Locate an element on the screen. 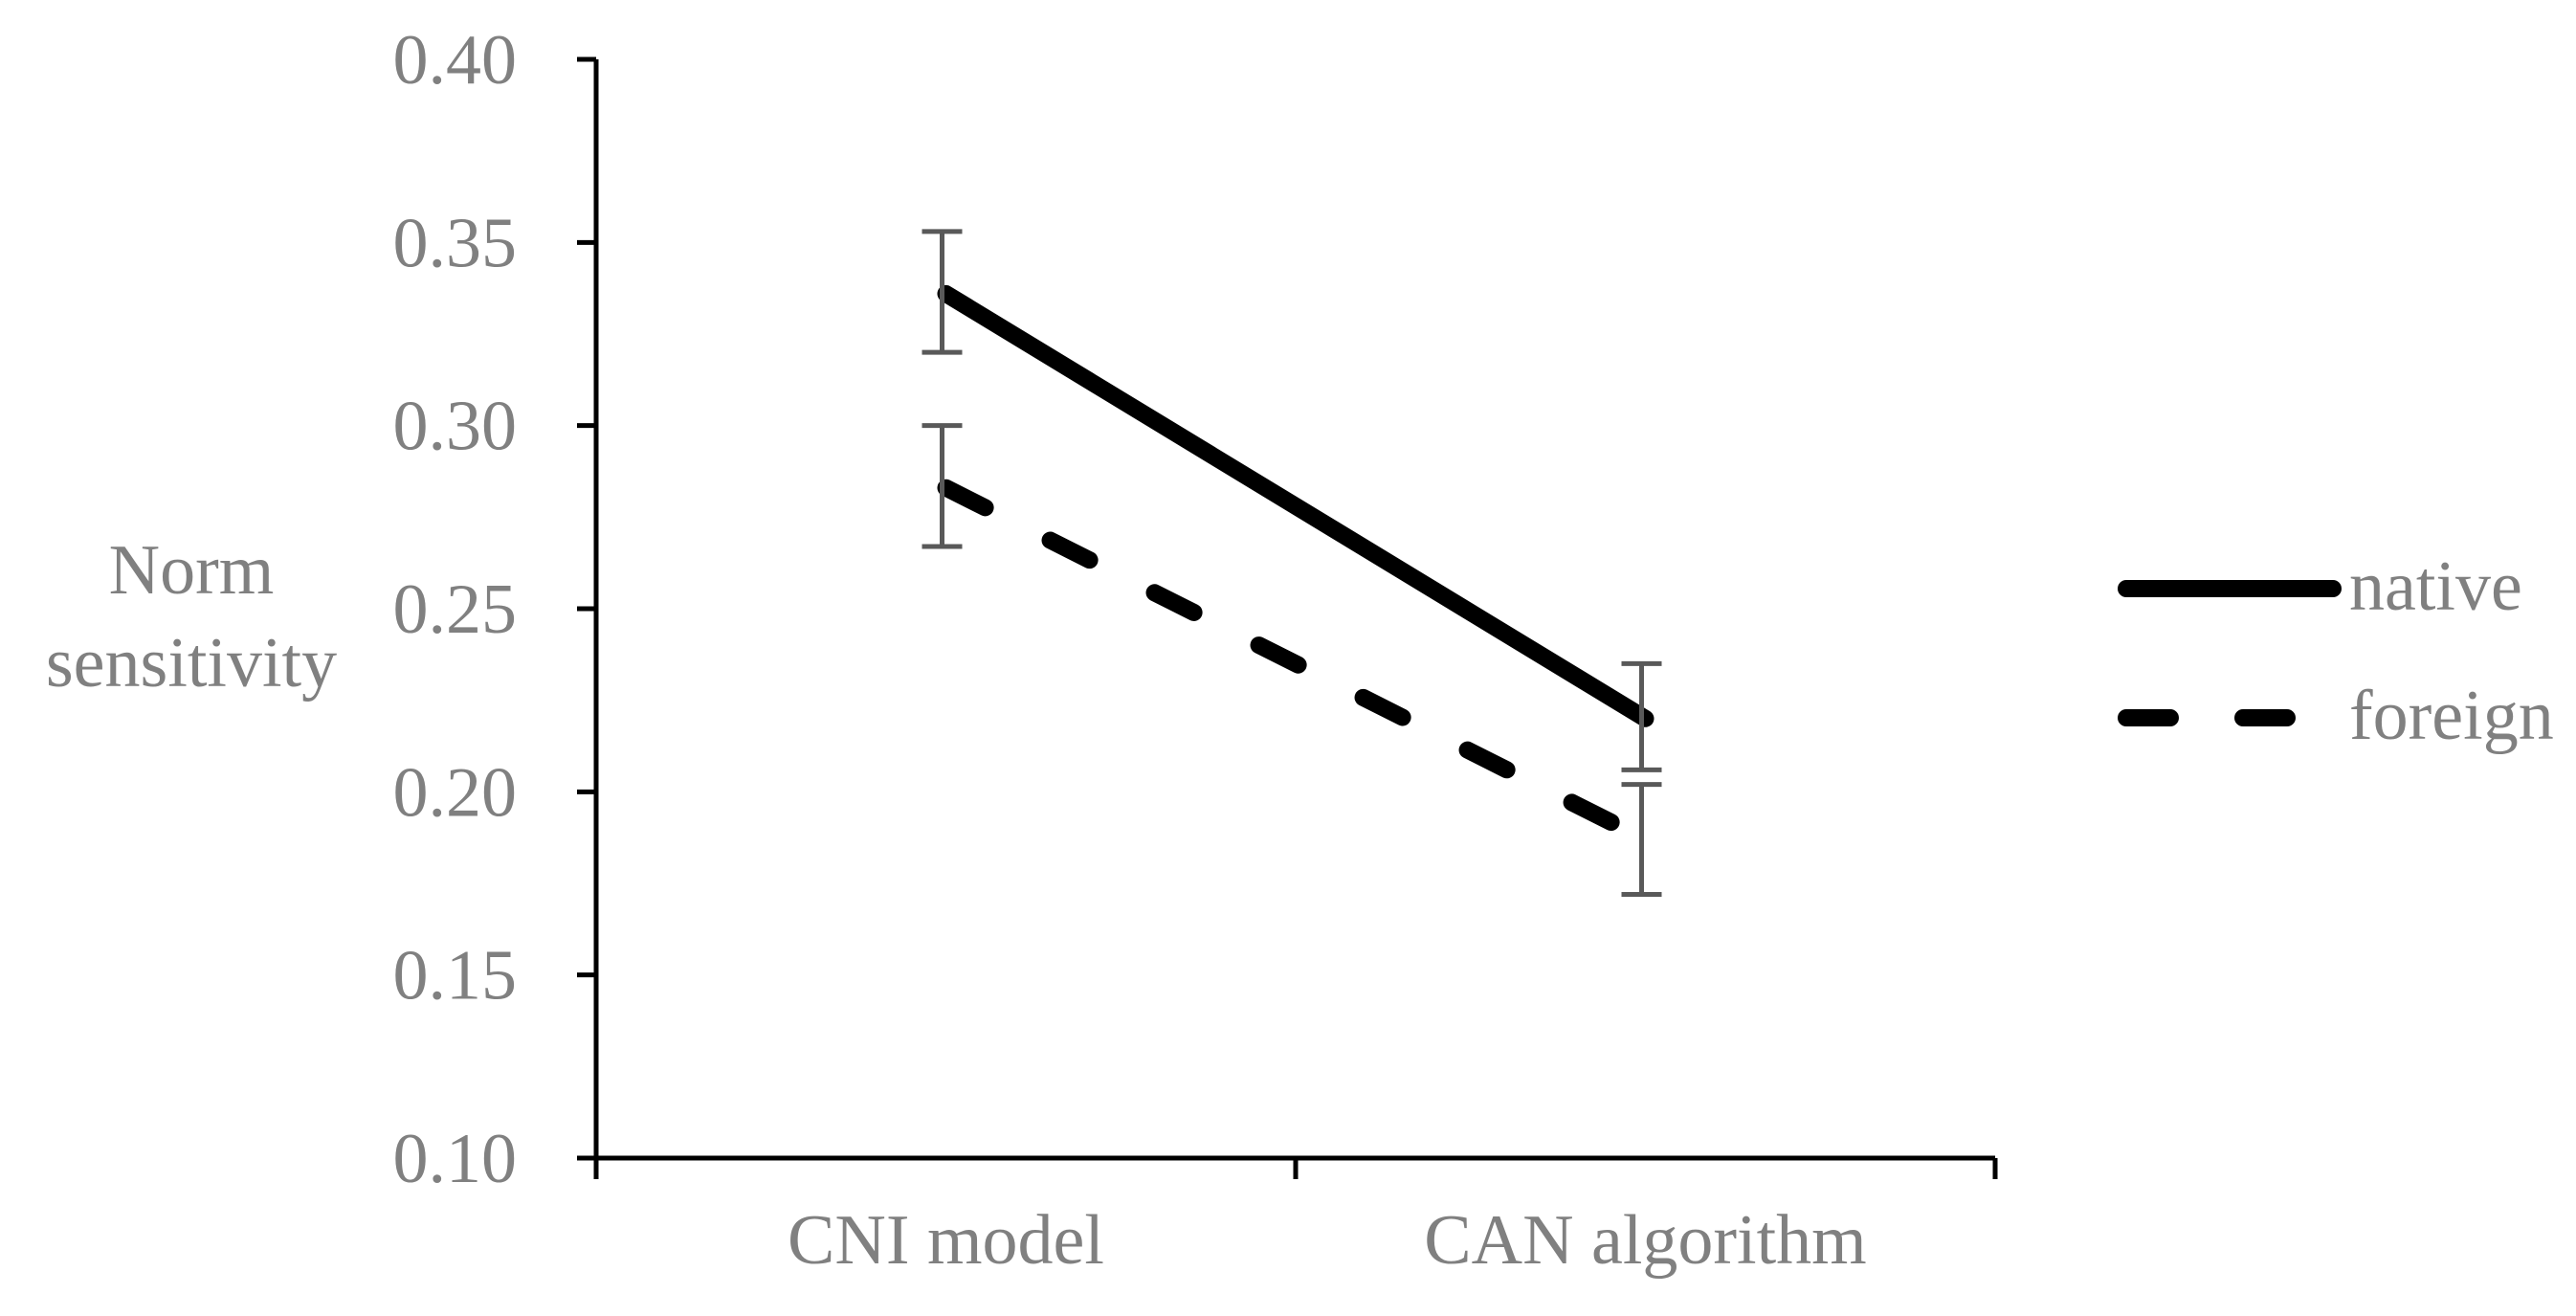 The image size is (2576, 1316). legend-label: native is located at coordinates (2435, 586).